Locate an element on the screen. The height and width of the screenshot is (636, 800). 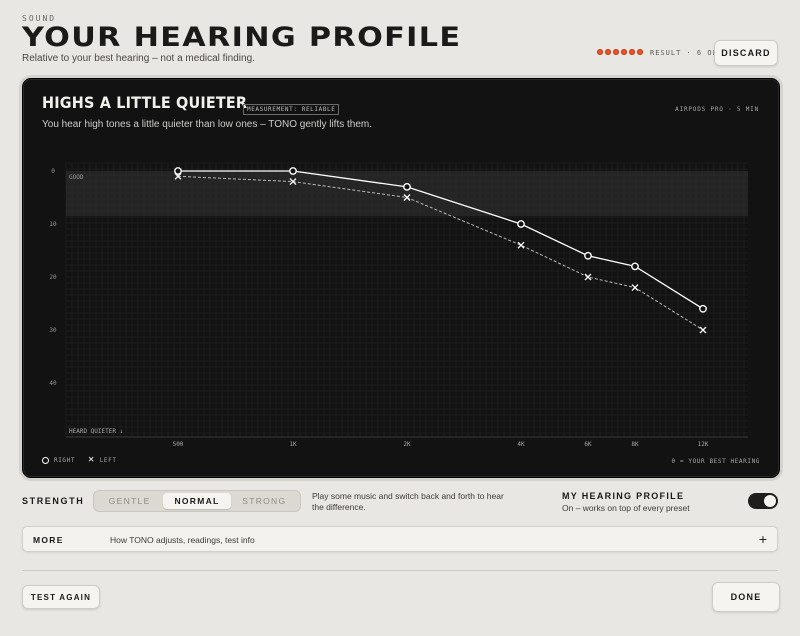
y-tick-label: 20 is located at coordinates (53, 277).